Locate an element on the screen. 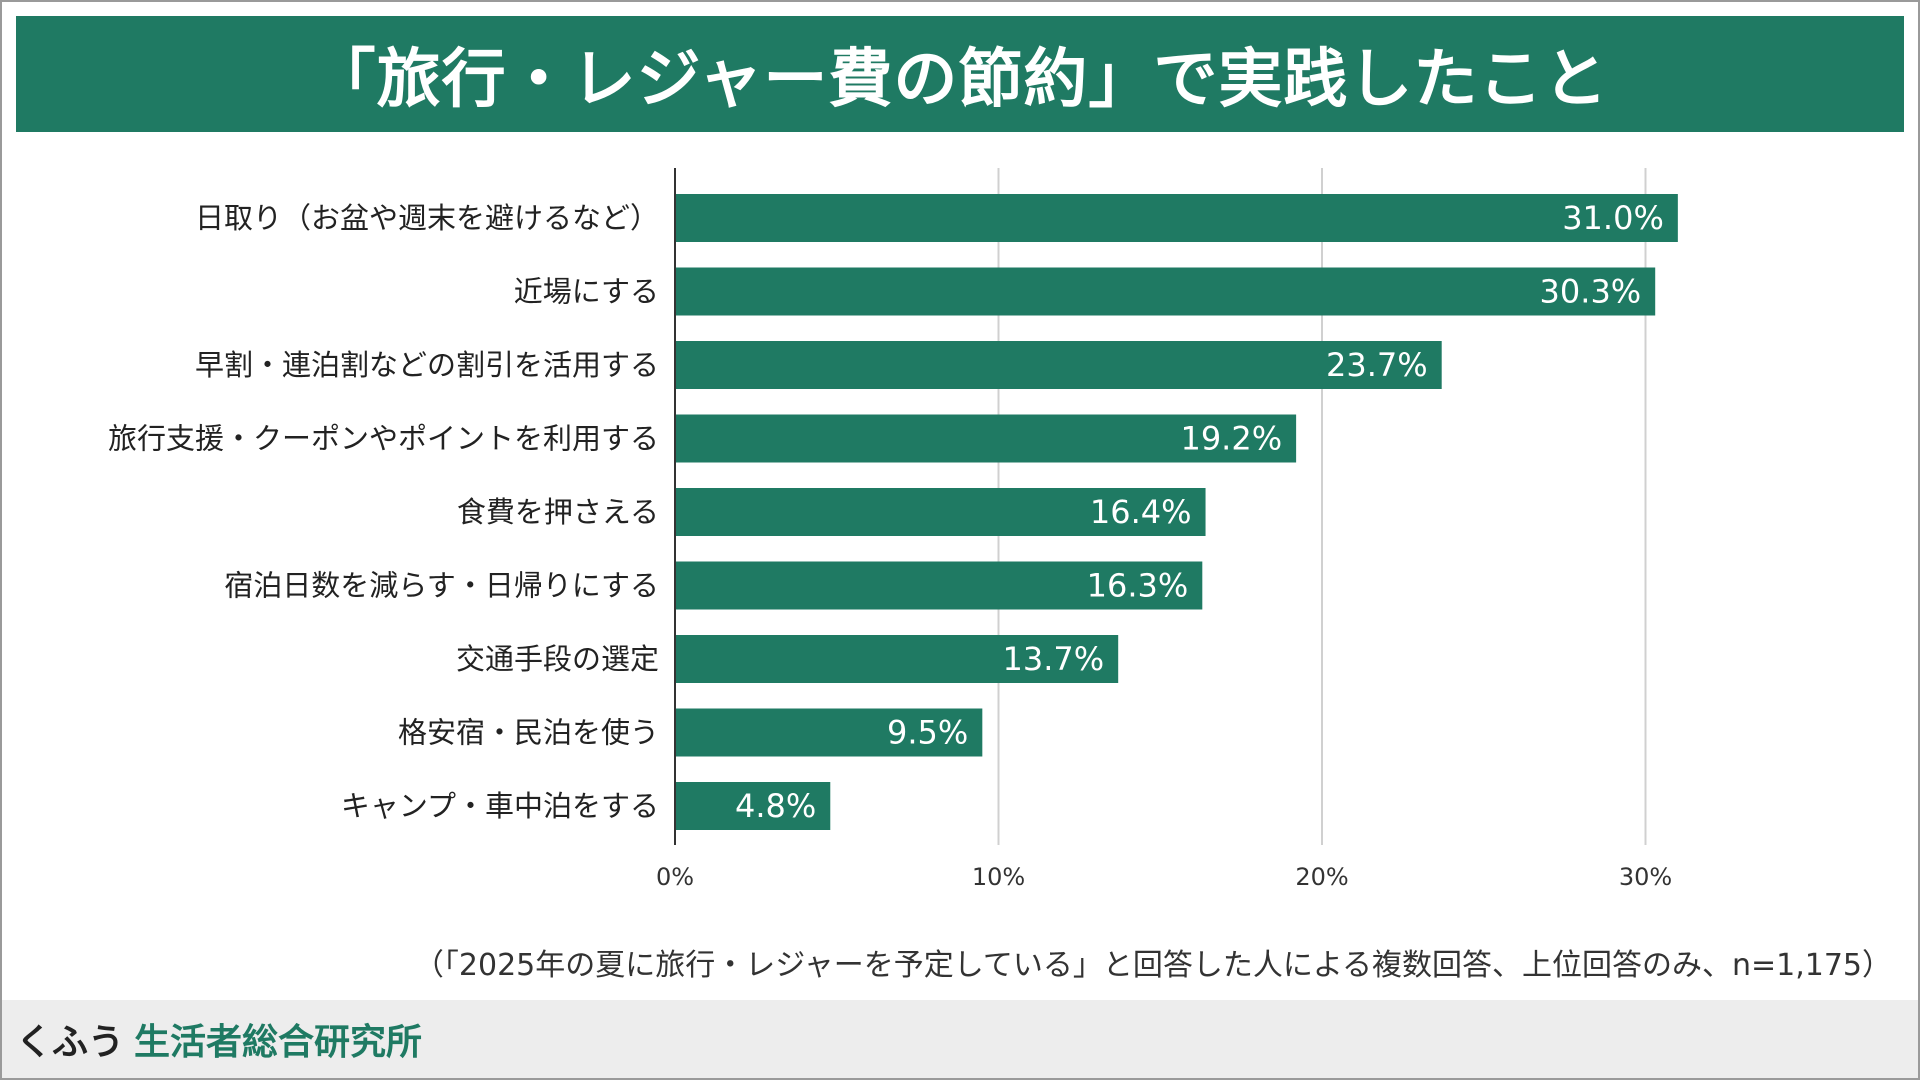  x-tick-label: 10% is located at coordinates (998, 877).